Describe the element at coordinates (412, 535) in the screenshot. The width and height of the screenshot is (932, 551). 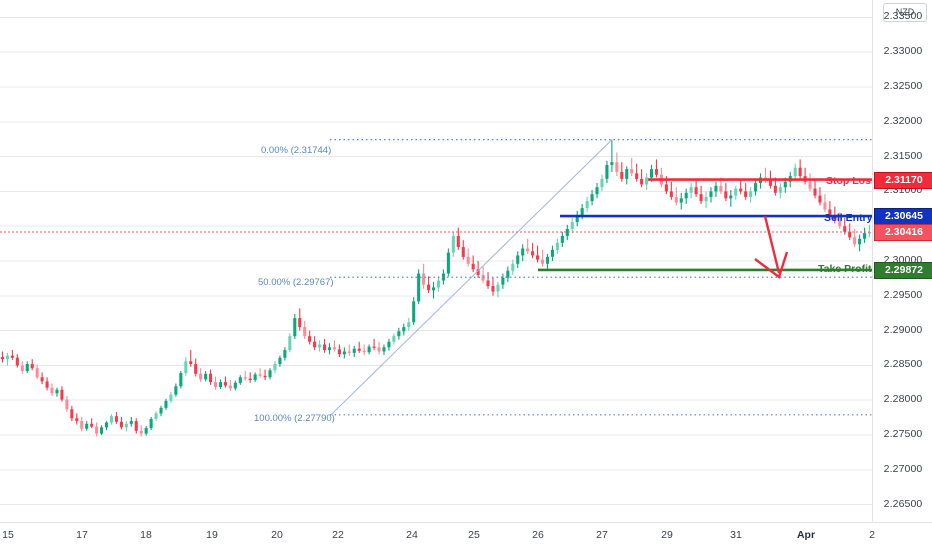
I see `time-tick: 24` at that location.